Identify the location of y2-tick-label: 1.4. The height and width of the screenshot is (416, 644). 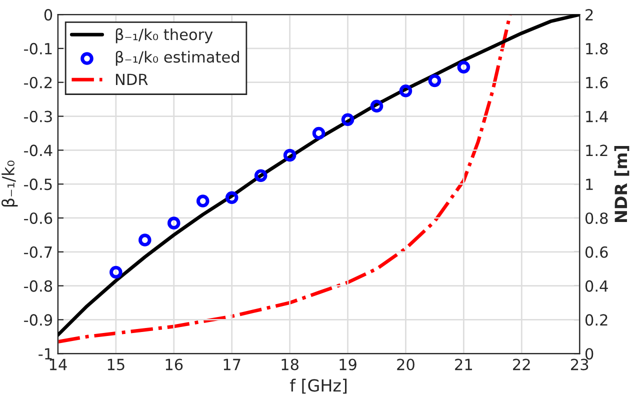
(597, 116).